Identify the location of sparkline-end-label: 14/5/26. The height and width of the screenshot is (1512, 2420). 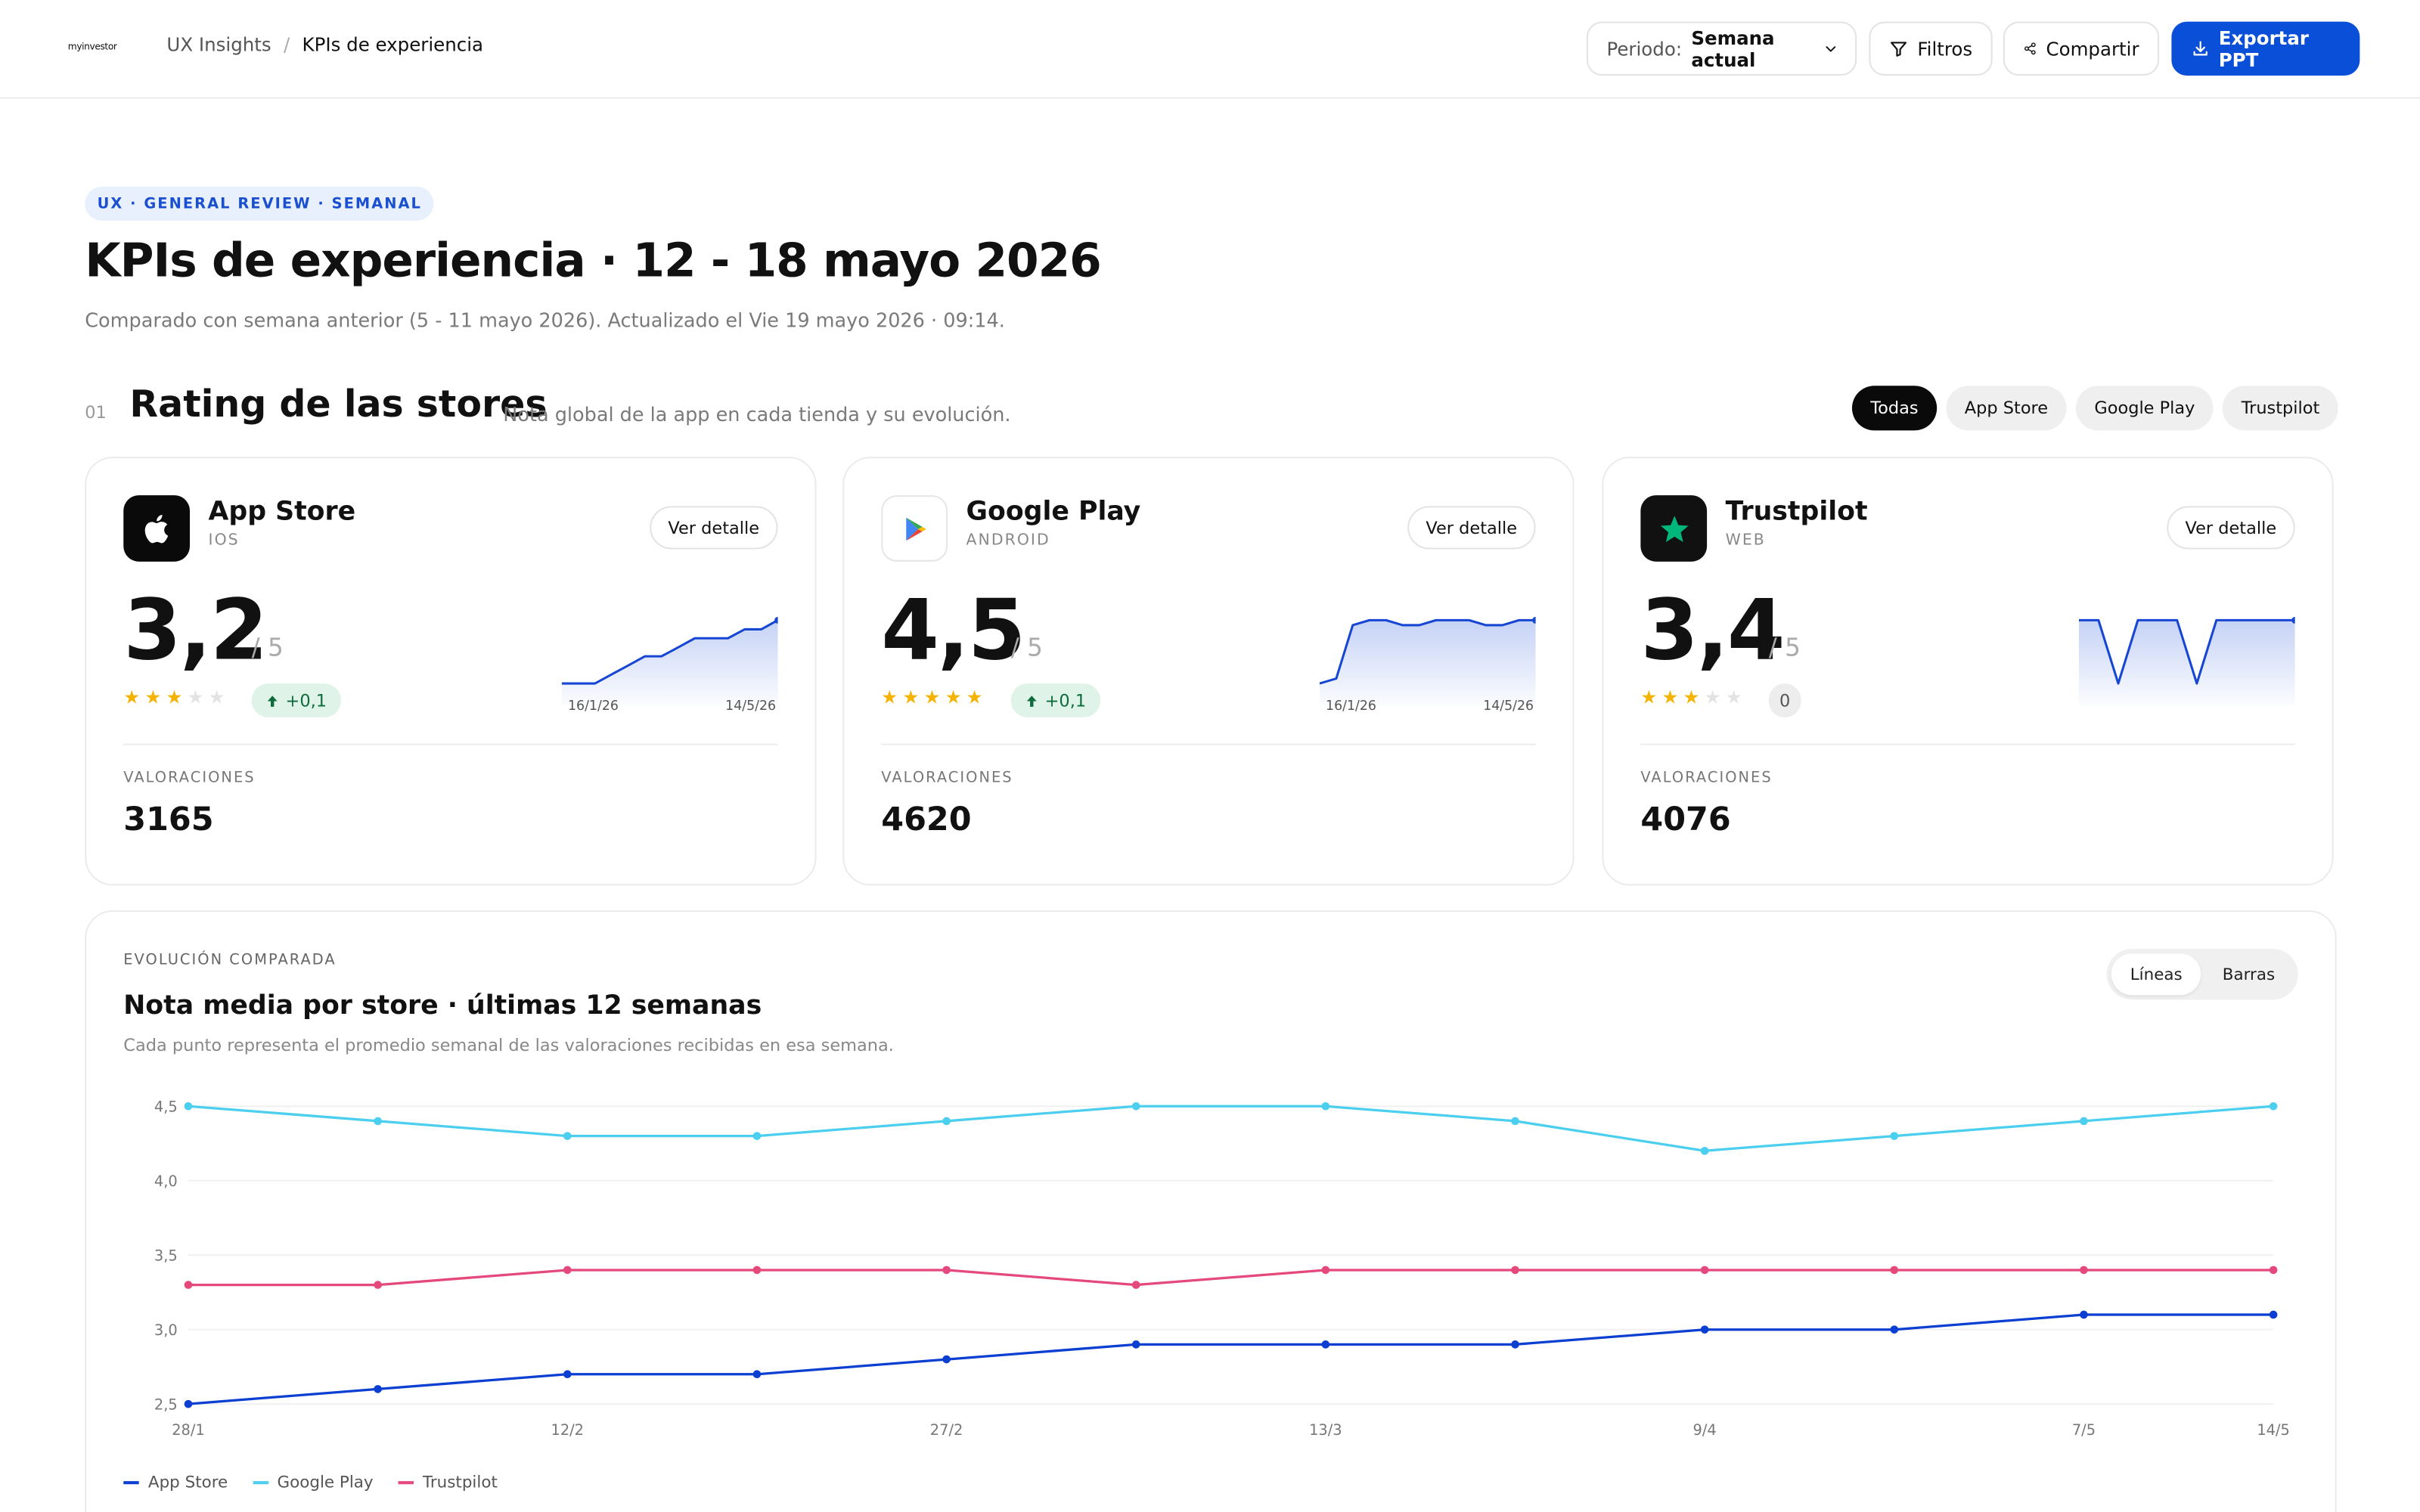
(751, 706).